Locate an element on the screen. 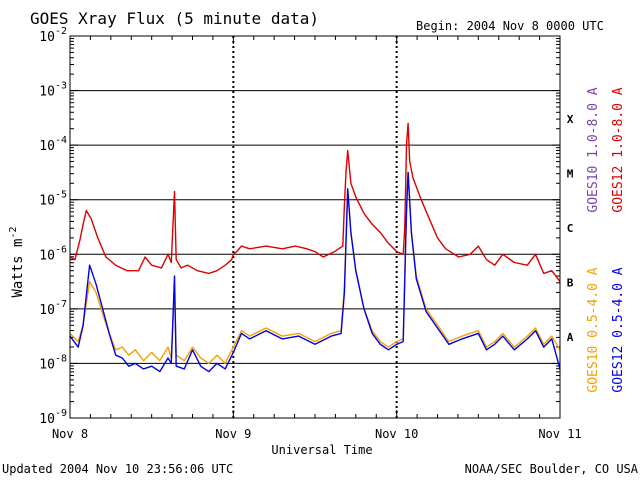  x-tick-label: Nov 10 is located at coordinates (396, 434).